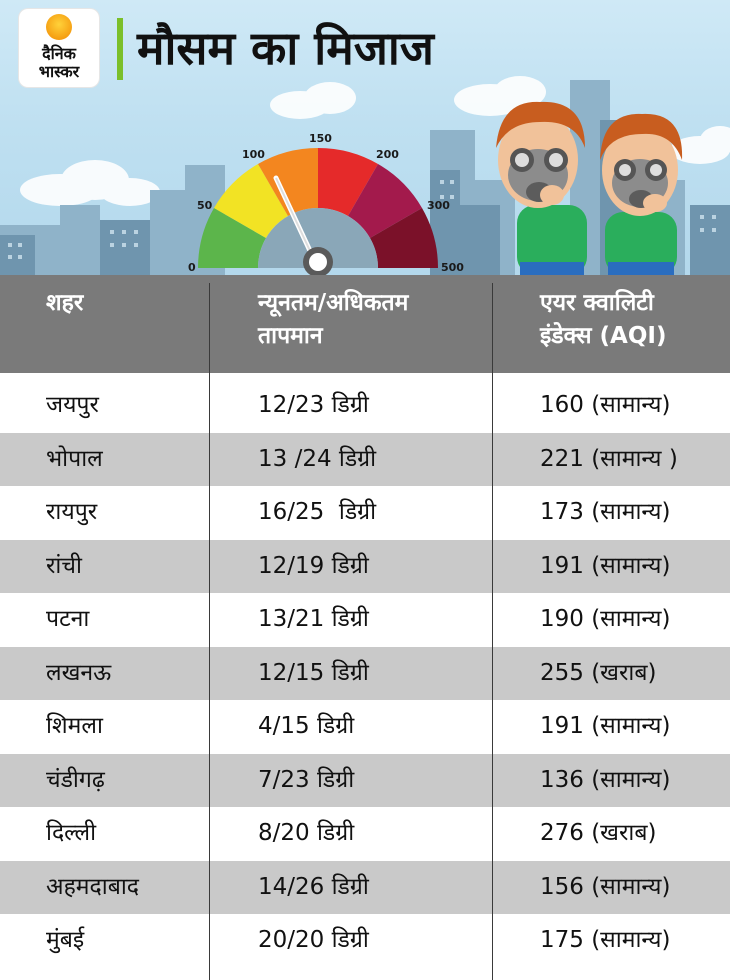  I want to click on sun-icon, so click(59, 27).